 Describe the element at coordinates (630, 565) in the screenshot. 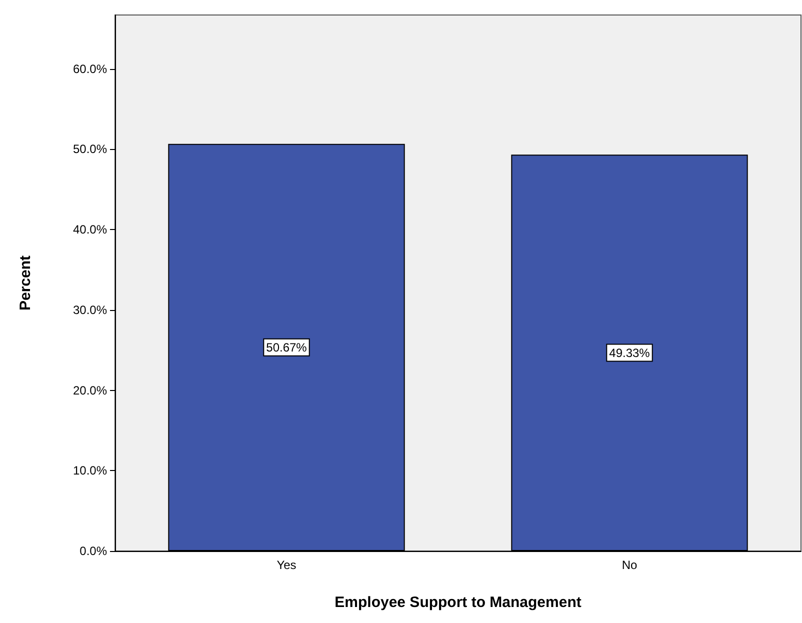

I see `x-tick-label: No` at that location.